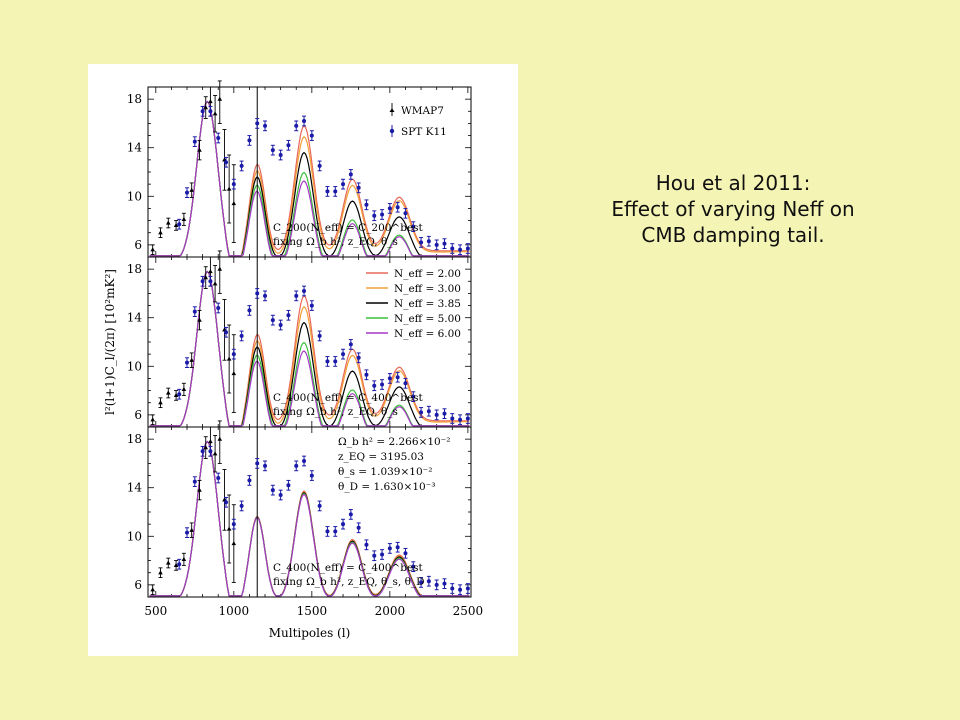  Describe the element at coordinates (348, 228) in the screenshot. I see `panel-1-note-constraint: C_200(N_eff) = C_200^best` at that location.